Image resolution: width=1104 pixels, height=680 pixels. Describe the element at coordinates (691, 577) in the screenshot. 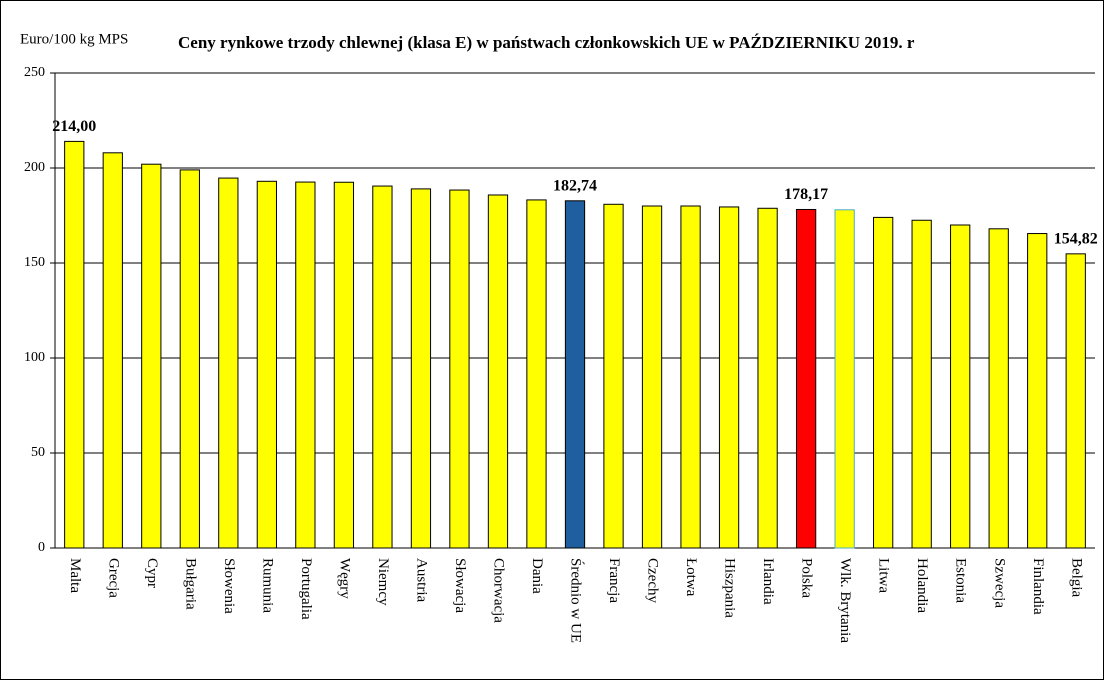

I see `x-tick-label: Łotwa` at that location.